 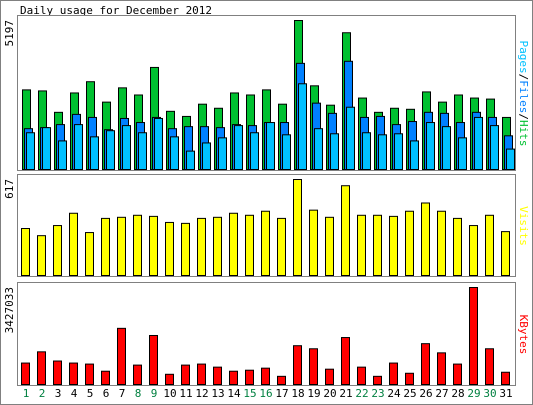 What do you see at coordinates (90, 393) in the screenshot?
I see `x-tick-label: 5` at bounding box center [90, 393].